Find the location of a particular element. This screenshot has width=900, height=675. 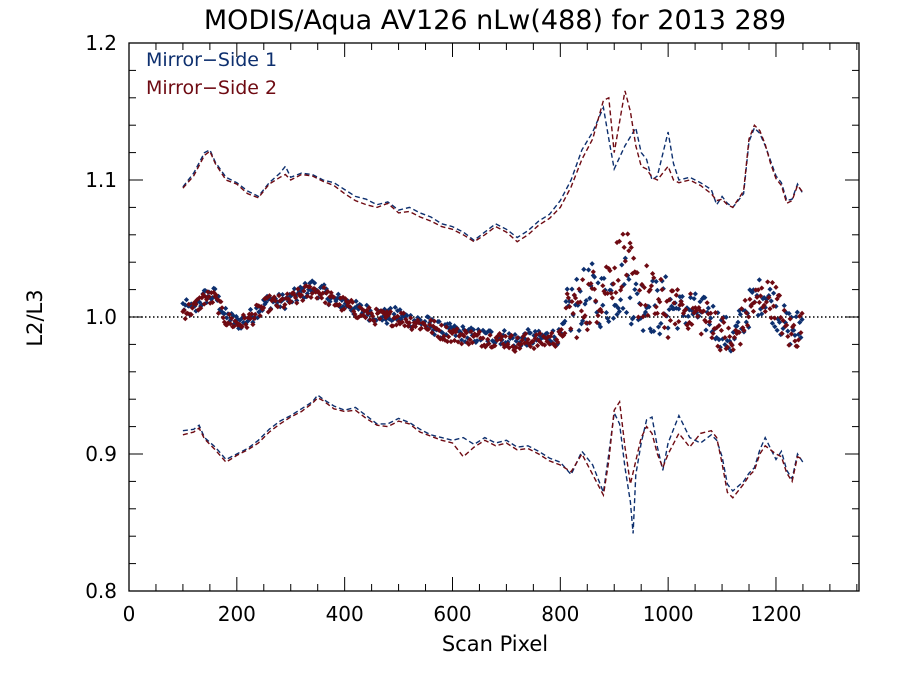

y-tick-label: 1.2 is located at coordinates (101, 43).